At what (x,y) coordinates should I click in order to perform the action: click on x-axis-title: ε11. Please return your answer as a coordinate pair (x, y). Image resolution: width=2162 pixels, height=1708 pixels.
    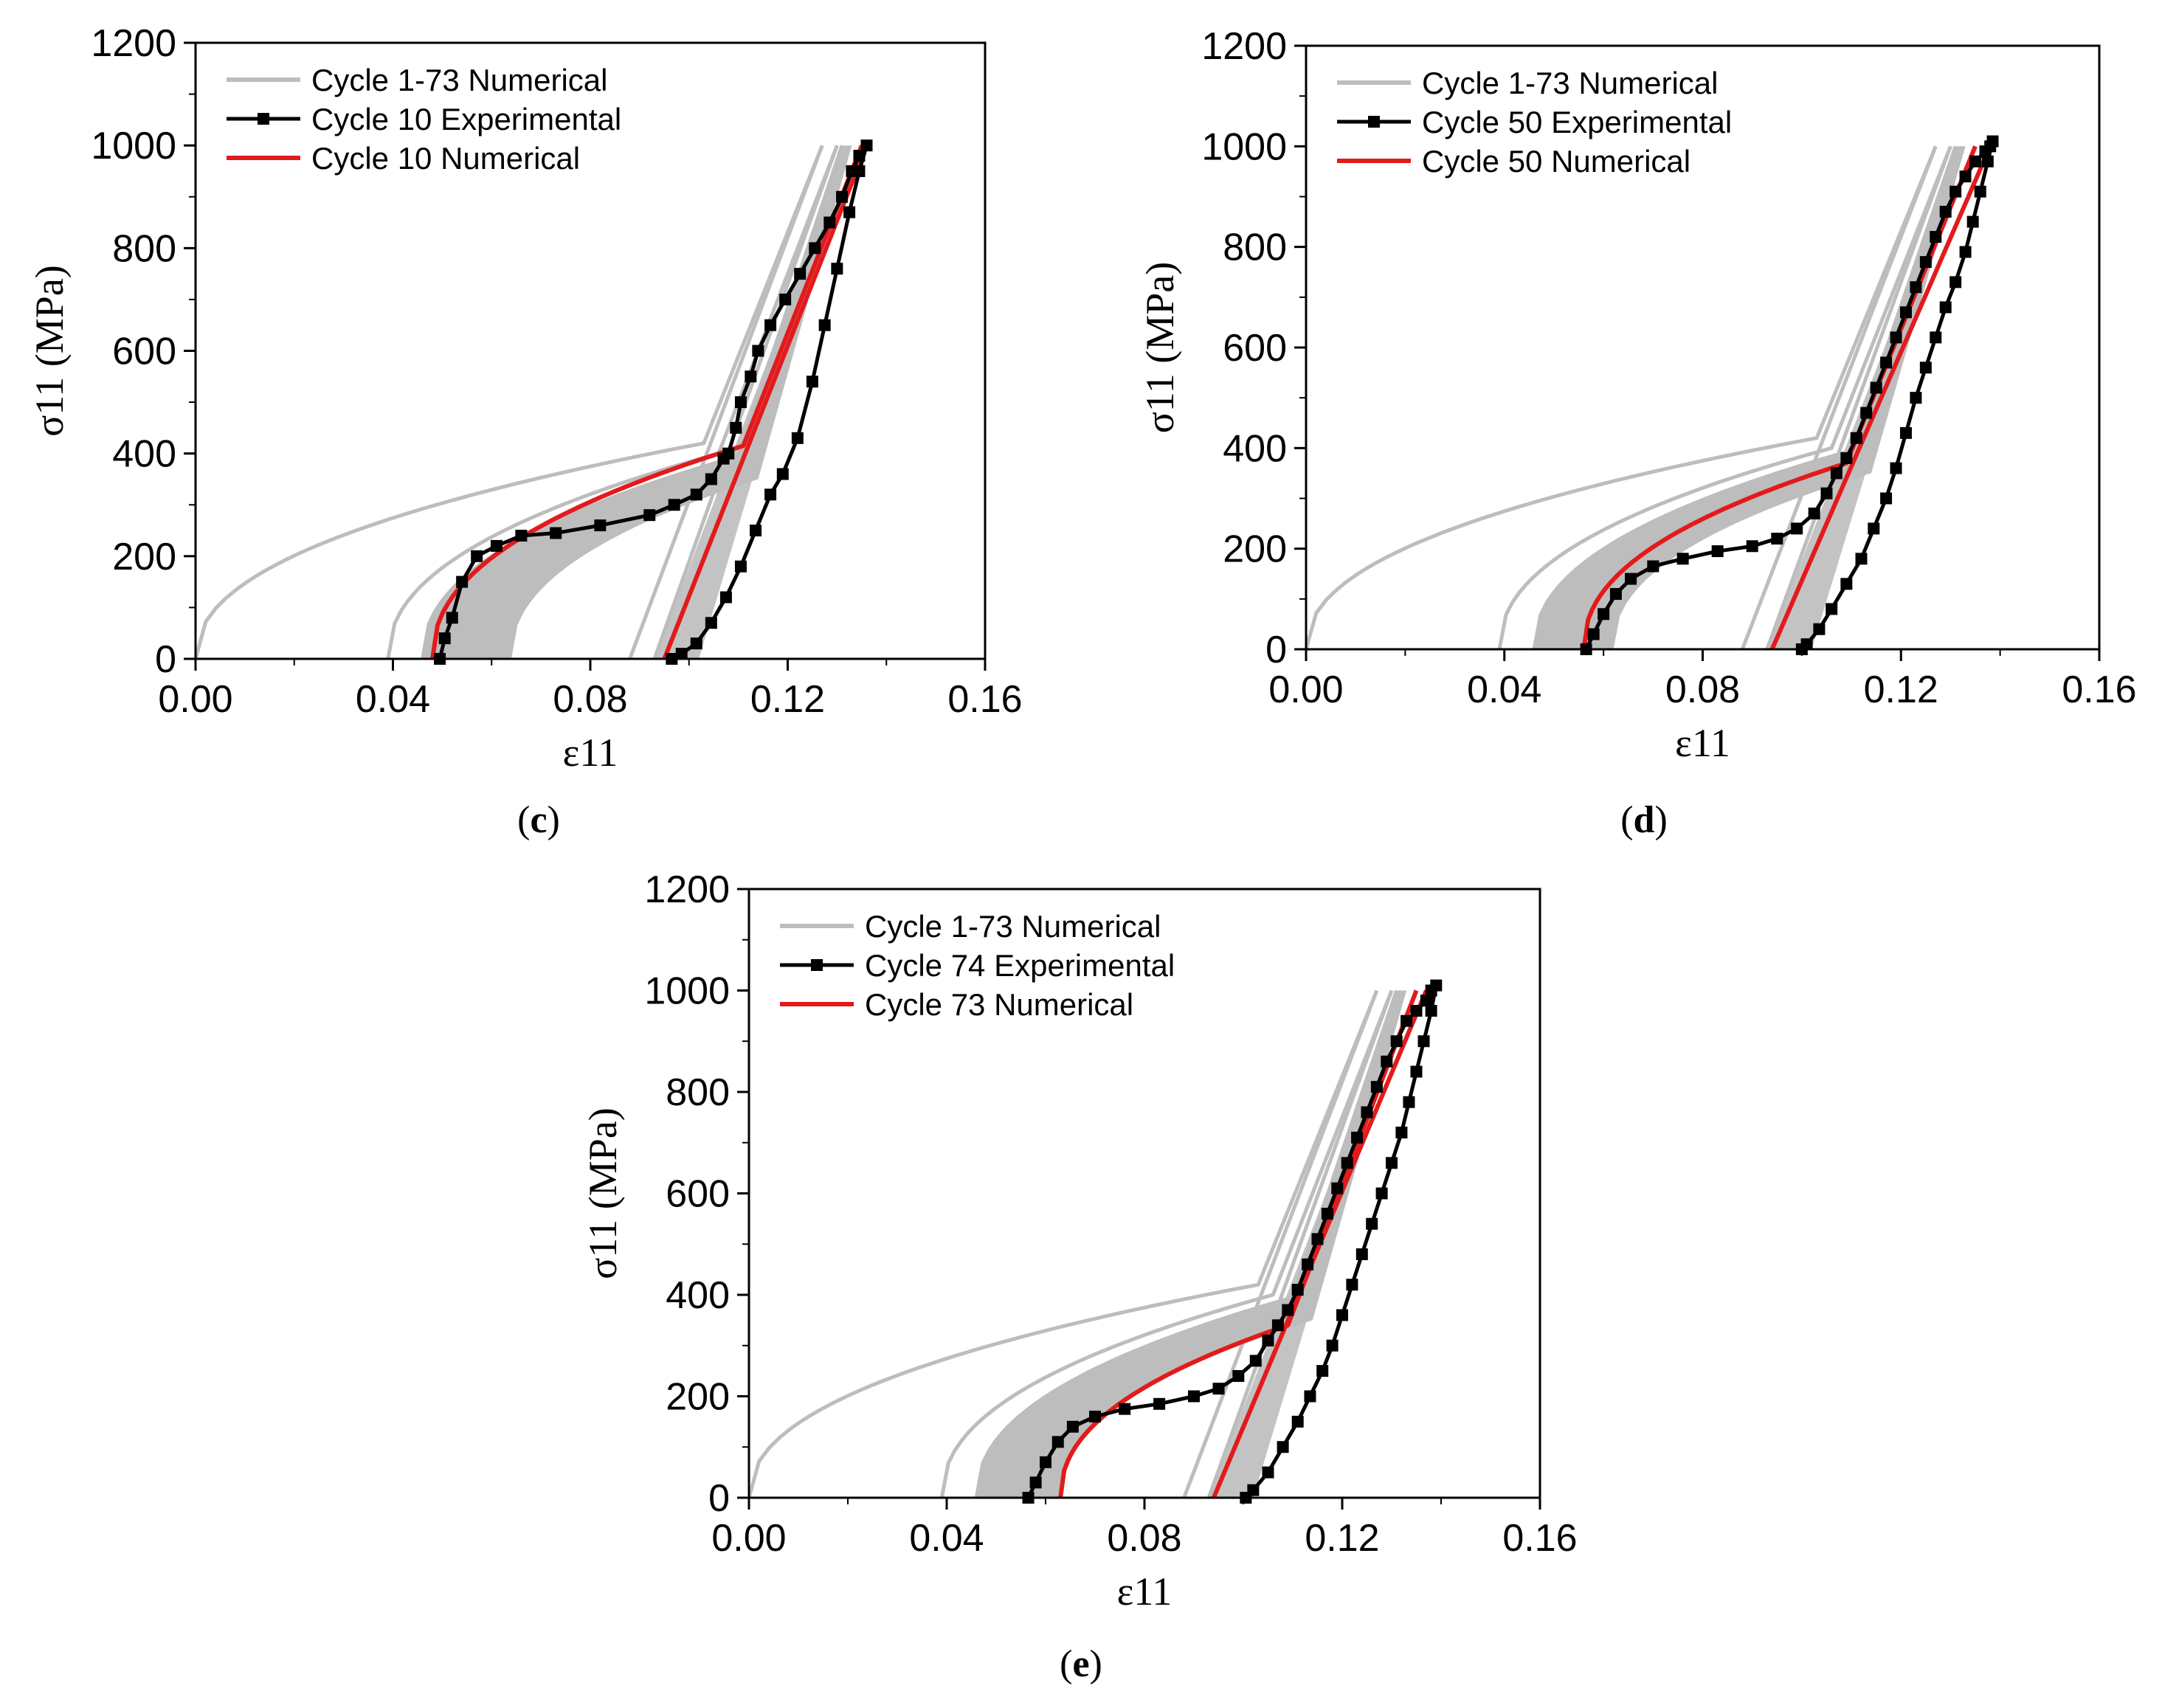
    Looking at the image, I should click on (1144, 1591).